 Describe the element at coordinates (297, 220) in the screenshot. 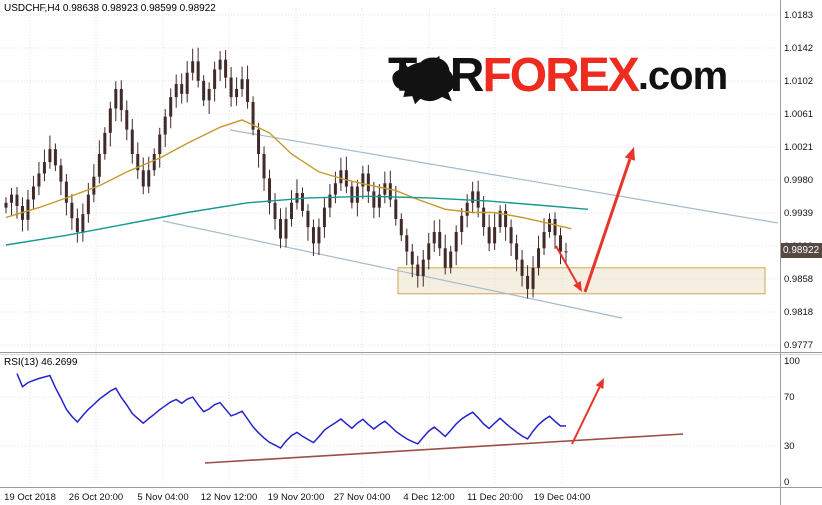

I see `ma-slow-line` at that location.